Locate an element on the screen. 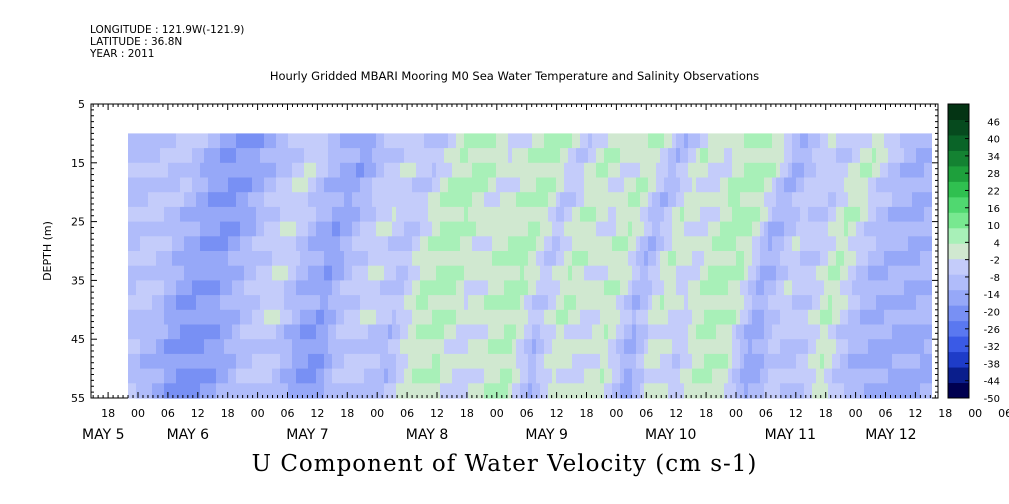 The image size is (1009, 504). colorbar-swatch is located at coordinates (958, 344).